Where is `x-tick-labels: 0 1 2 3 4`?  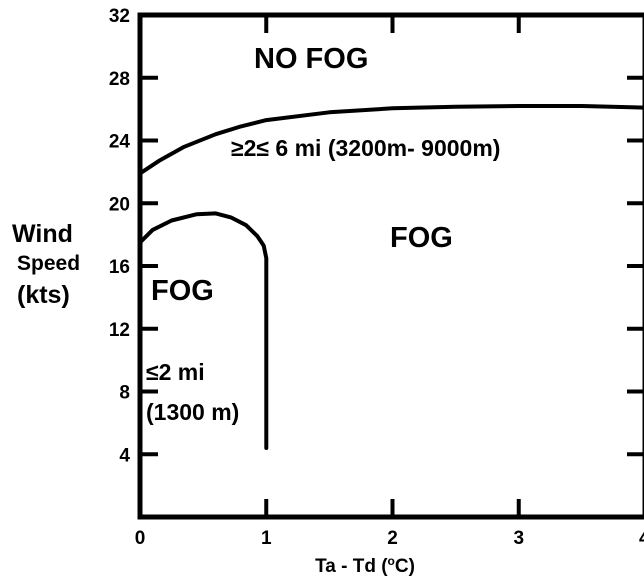 x-tick-labels: 0 1 2 3 4 is located at coordinates (389, 538).